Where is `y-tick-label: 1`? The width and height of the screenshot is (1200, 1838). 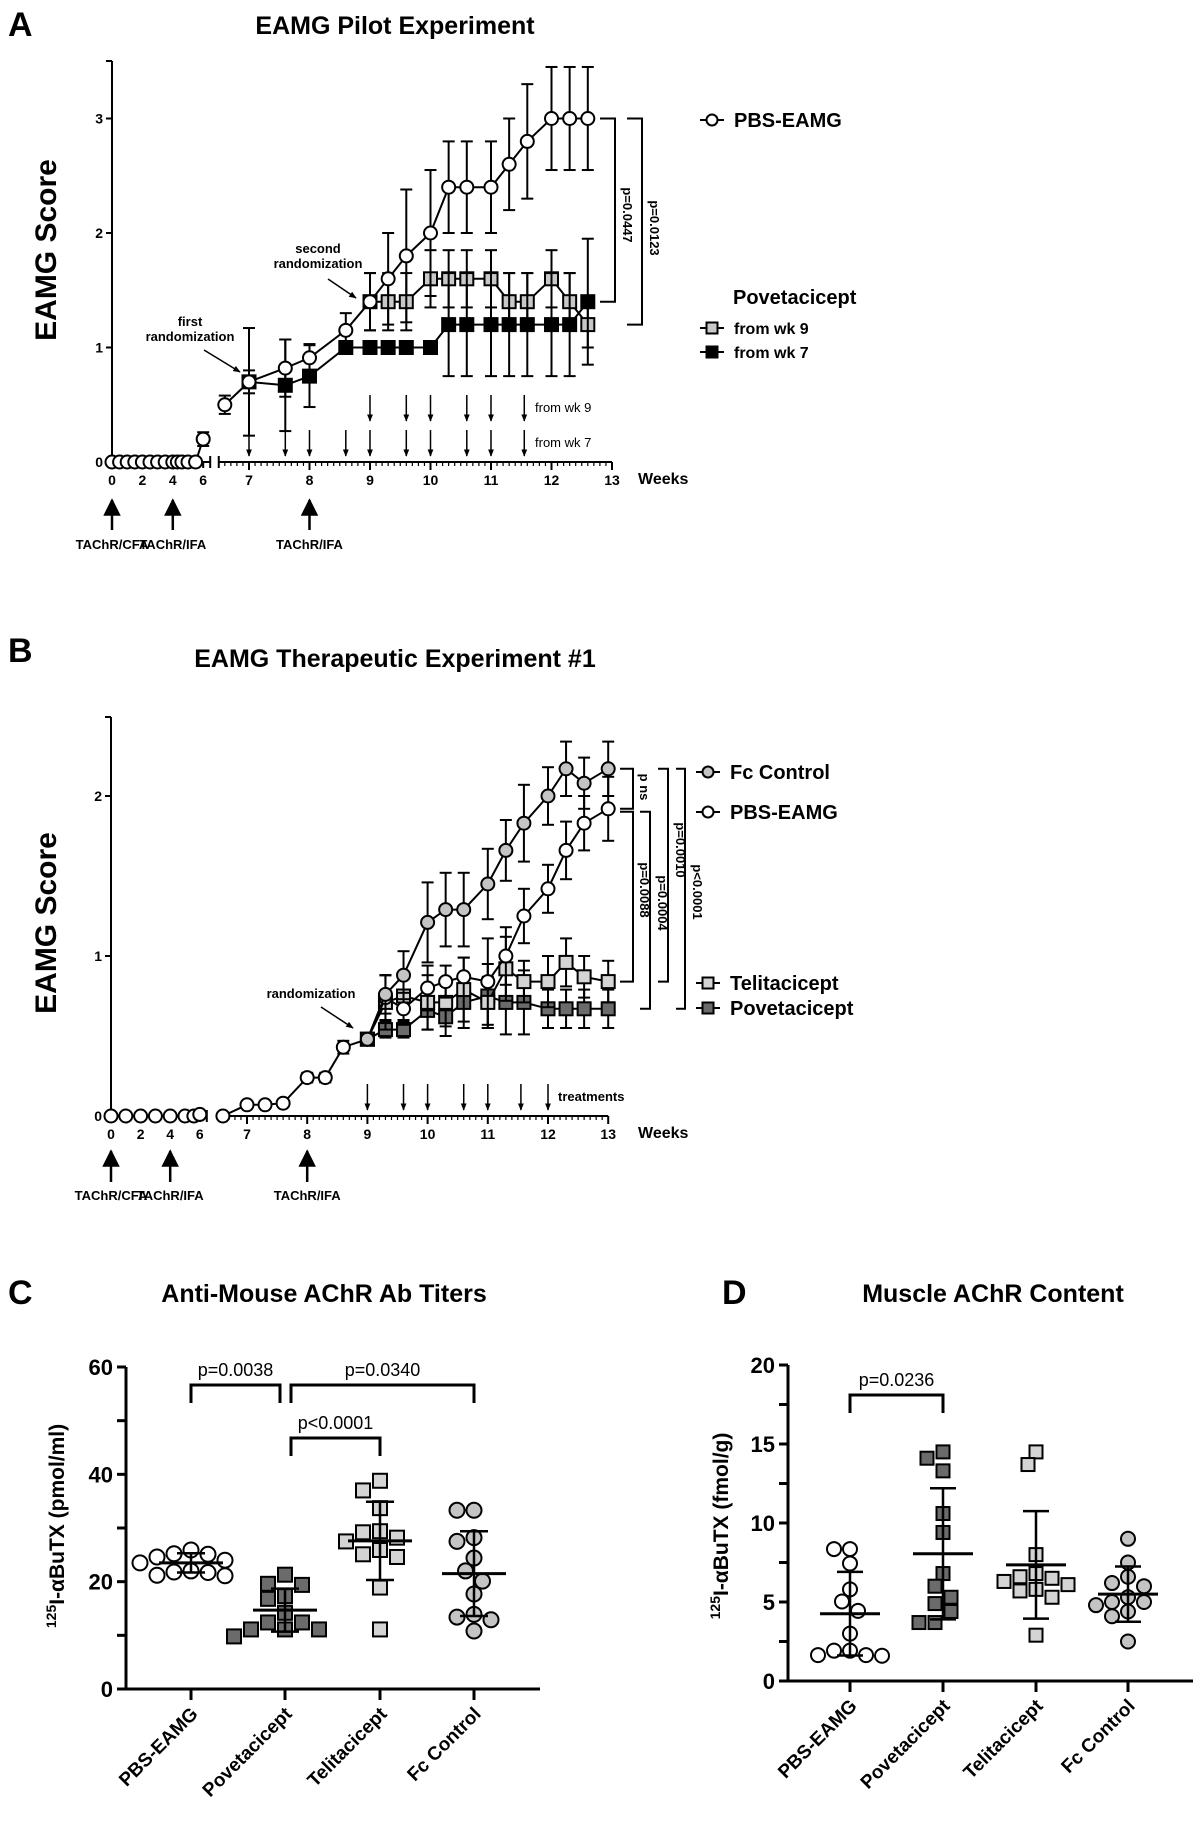 y-tick-label: 1 is located at coordinates (98, 956).